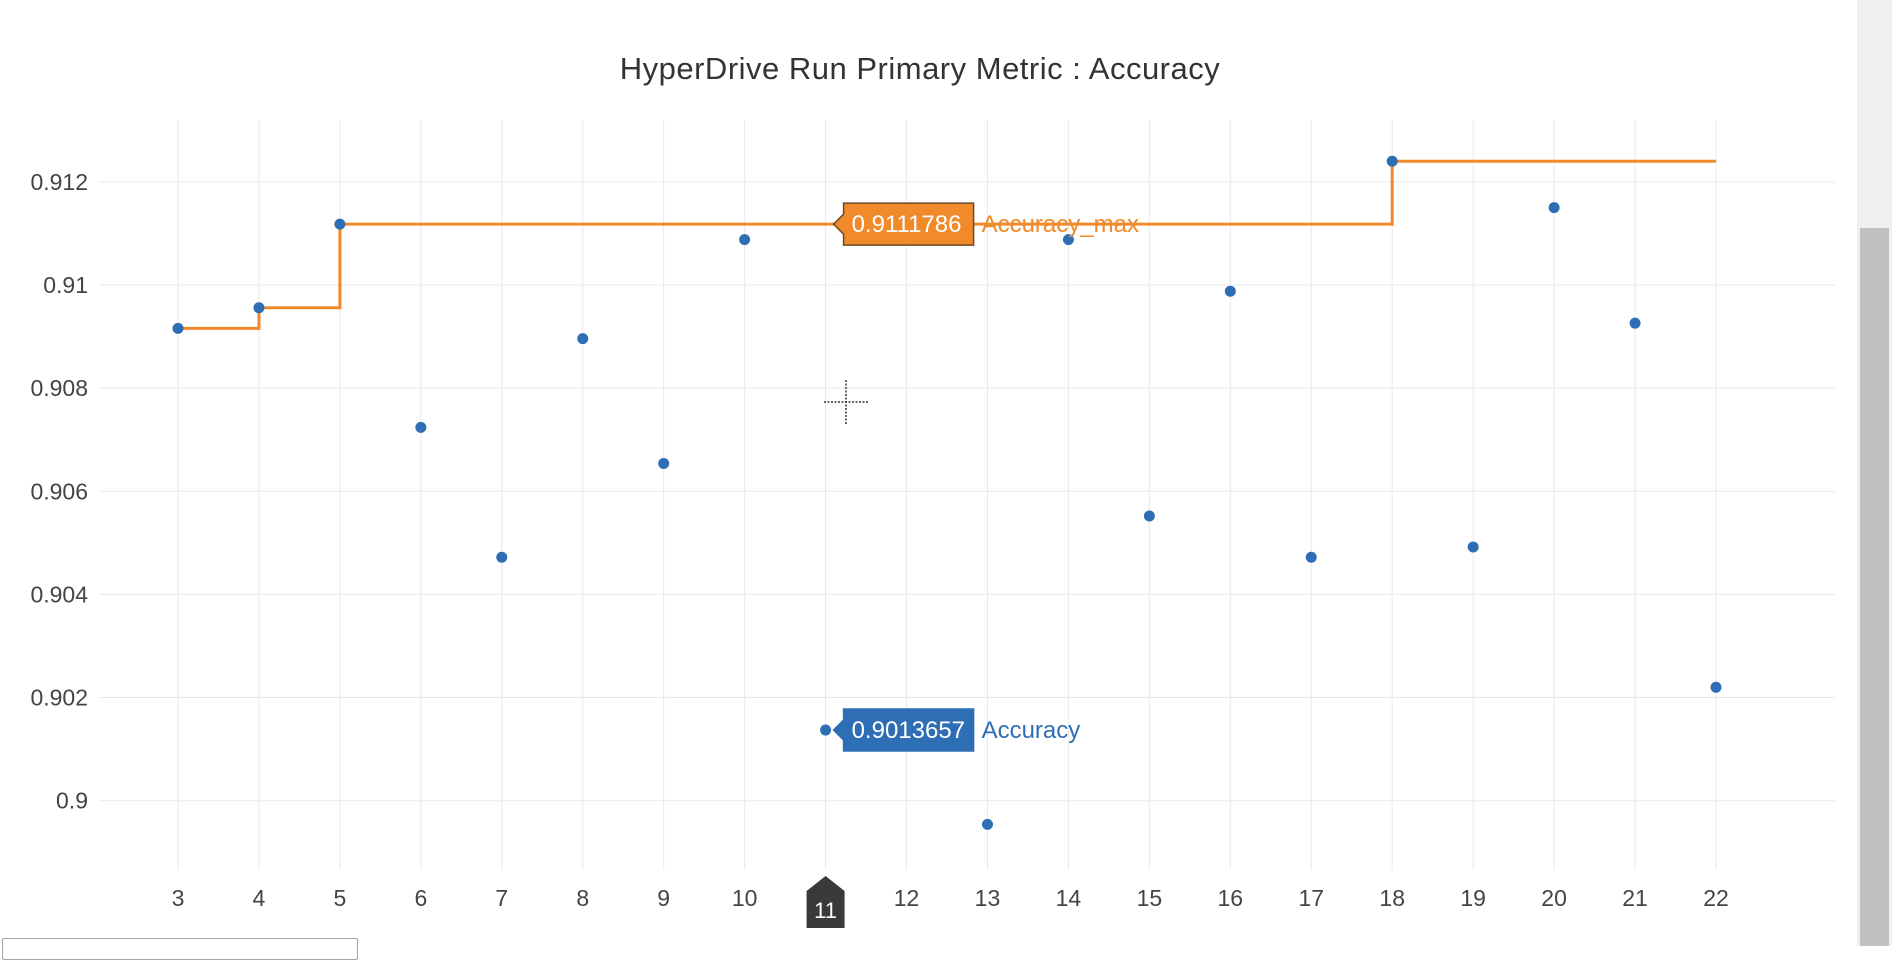 This screenshot has width=1892, height=960. Describe the element at coordinates (259, 898) in the screenshot. I see `x-tick-label-4: 4` at that location.